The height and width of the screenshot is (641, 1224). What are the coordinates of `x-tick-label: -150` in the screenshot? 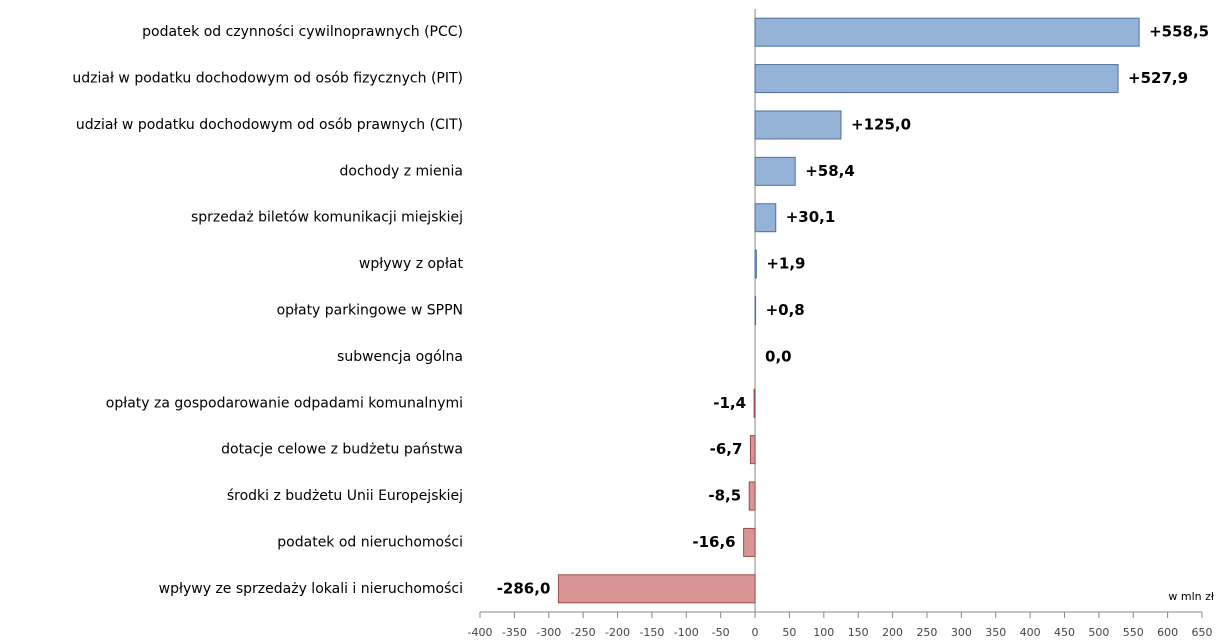 It's located at (651, 632).